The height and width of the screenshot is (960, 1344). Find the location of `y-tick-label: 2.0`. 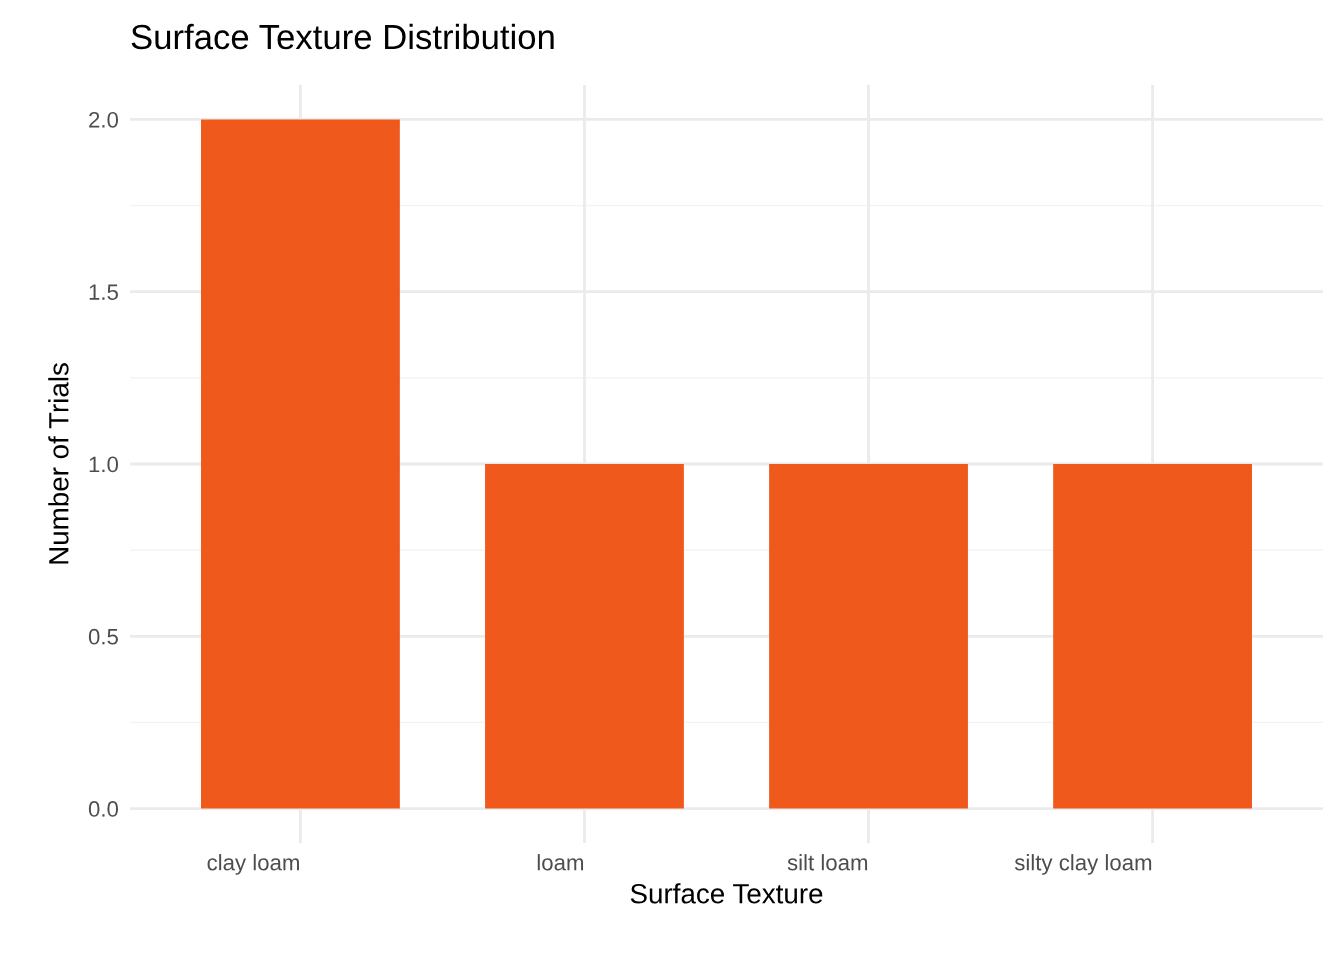

y-tick-label: 2.0 is located at coordinates (104, 119).